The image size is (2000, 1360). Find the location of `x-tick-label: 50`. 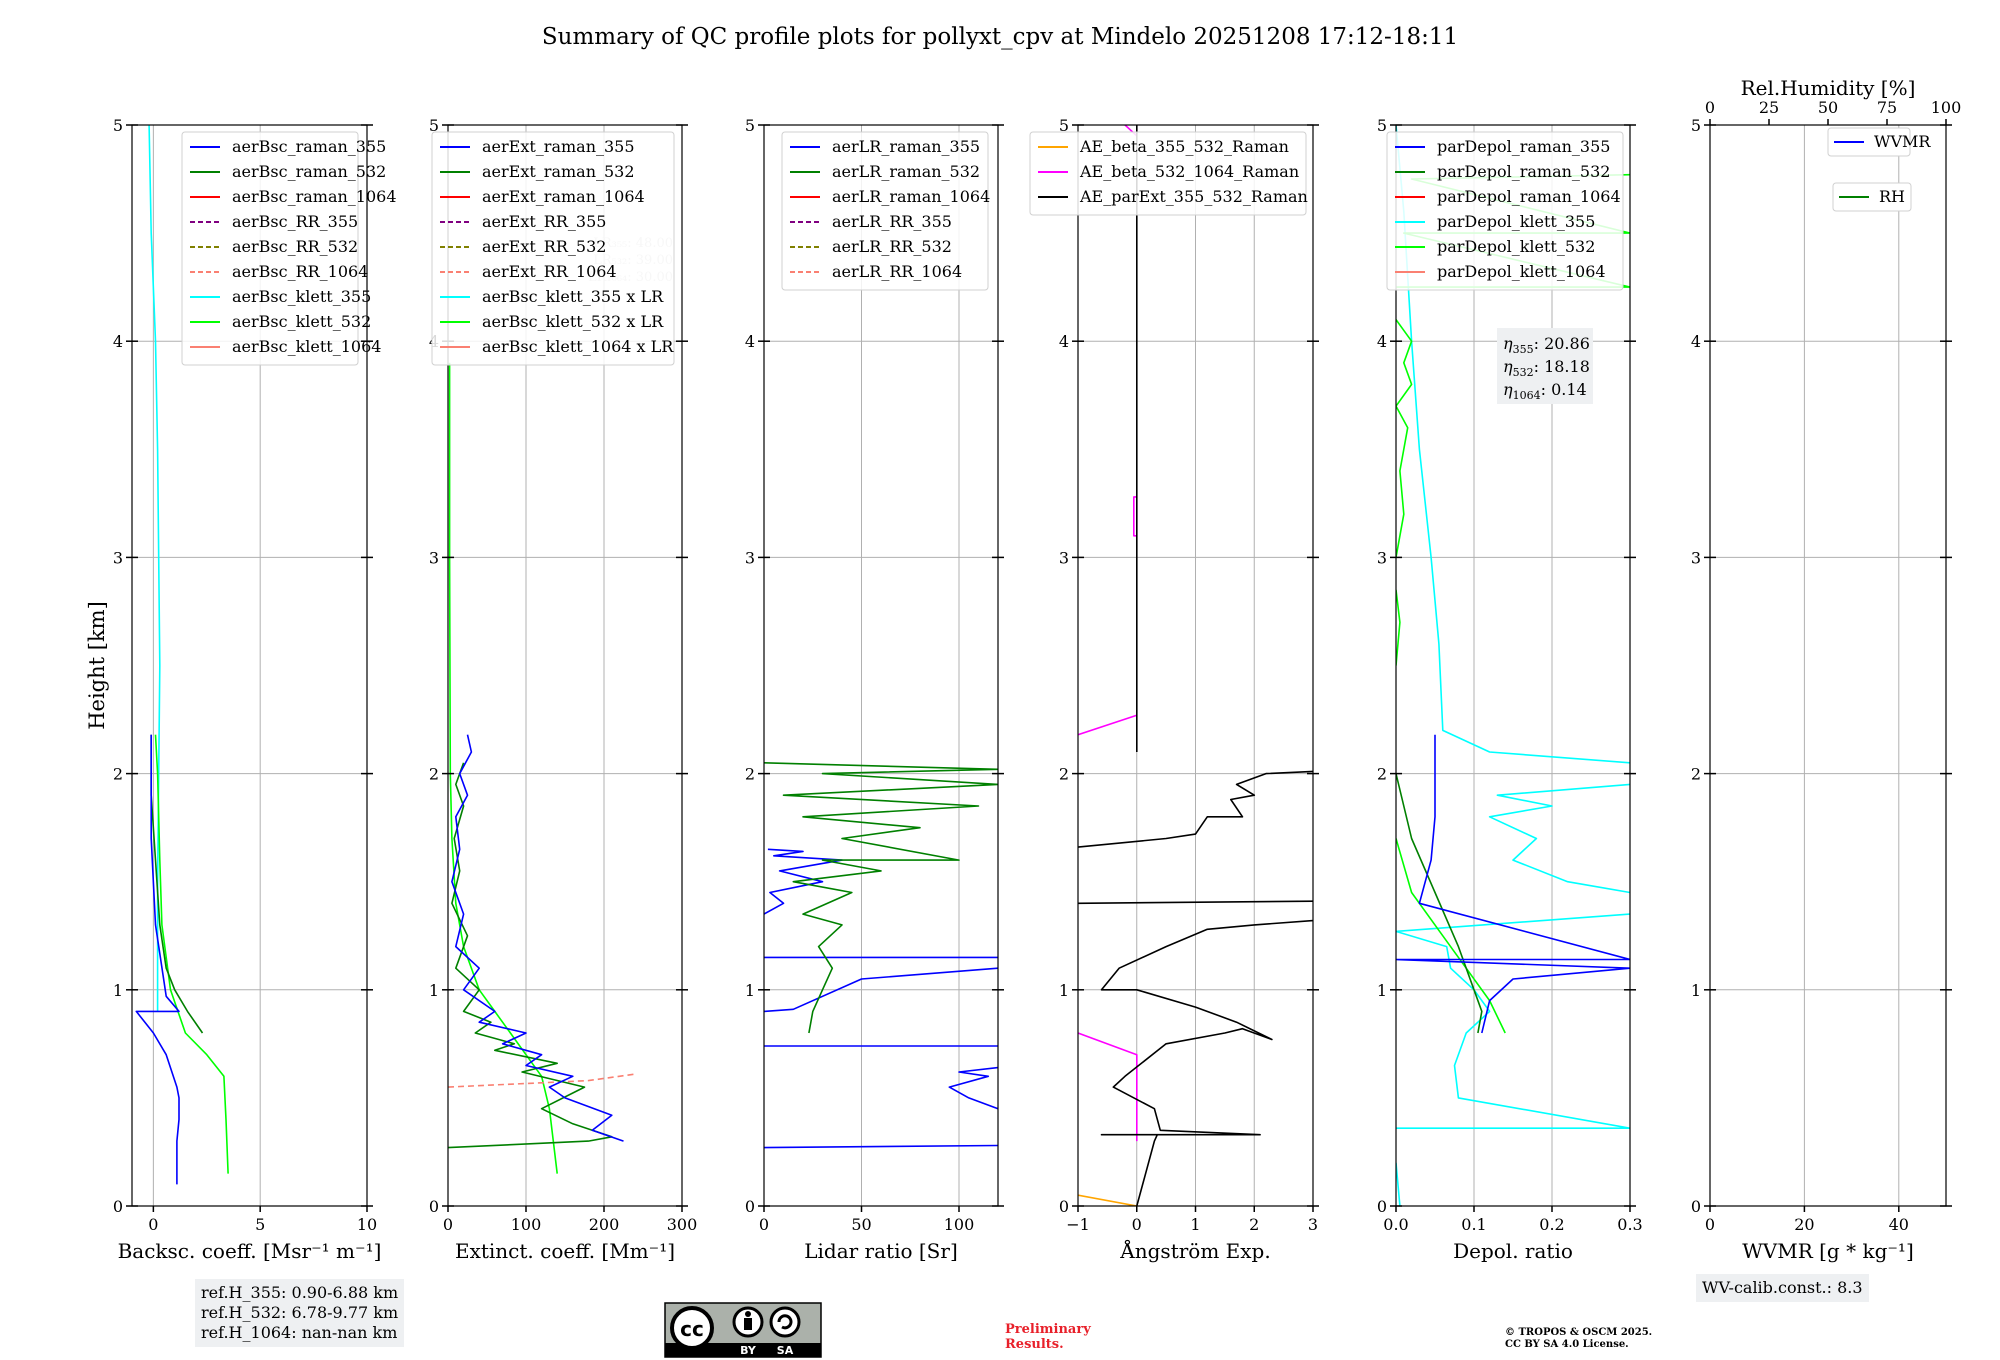

x-tick-label: 50 is located at coordinates (861, 1224).